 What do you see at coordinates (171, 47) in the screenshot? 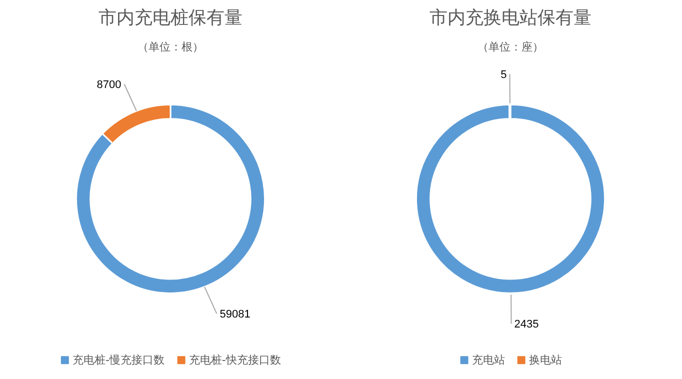
I see `chart-subtitle: （单位：根）` at bounding box center [171, 47].